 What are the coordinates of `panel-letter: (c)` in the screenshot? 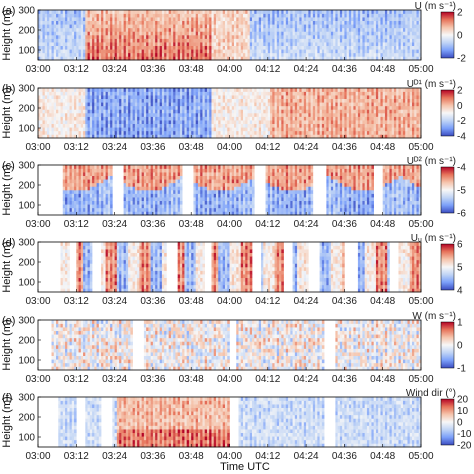 It's located at (8, 166).